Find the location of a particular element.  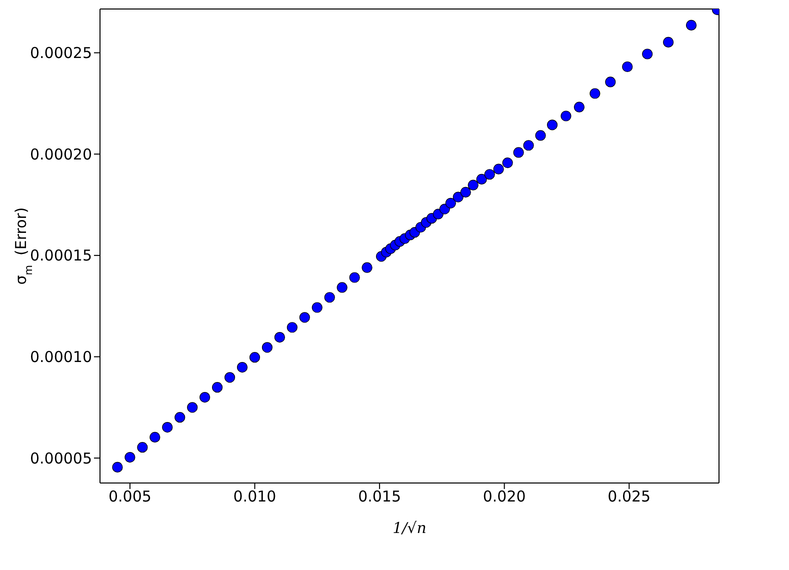

x-tick-label: 0.005 is located at coordinates (130, 497).